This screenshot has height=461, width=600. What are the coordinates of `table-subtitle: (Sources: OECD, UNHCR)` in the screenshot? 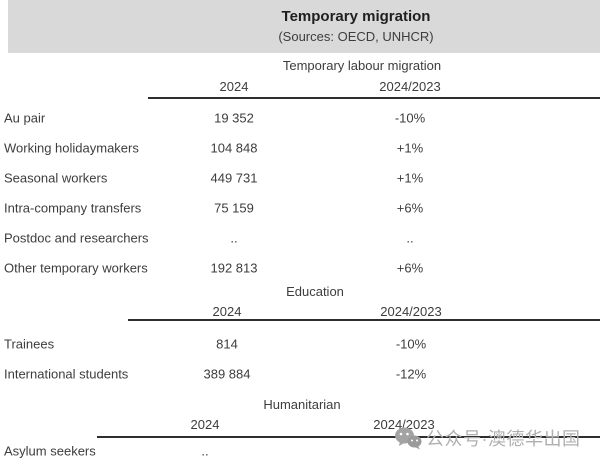 It's located at (356, 36).